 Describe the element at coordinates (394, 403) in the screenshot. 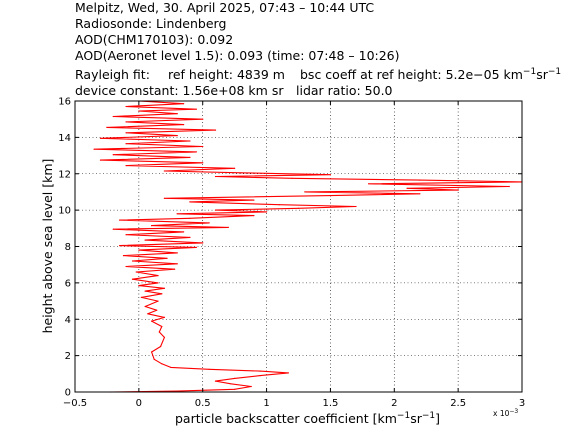

I see `x-tick-label: 2` at that location.